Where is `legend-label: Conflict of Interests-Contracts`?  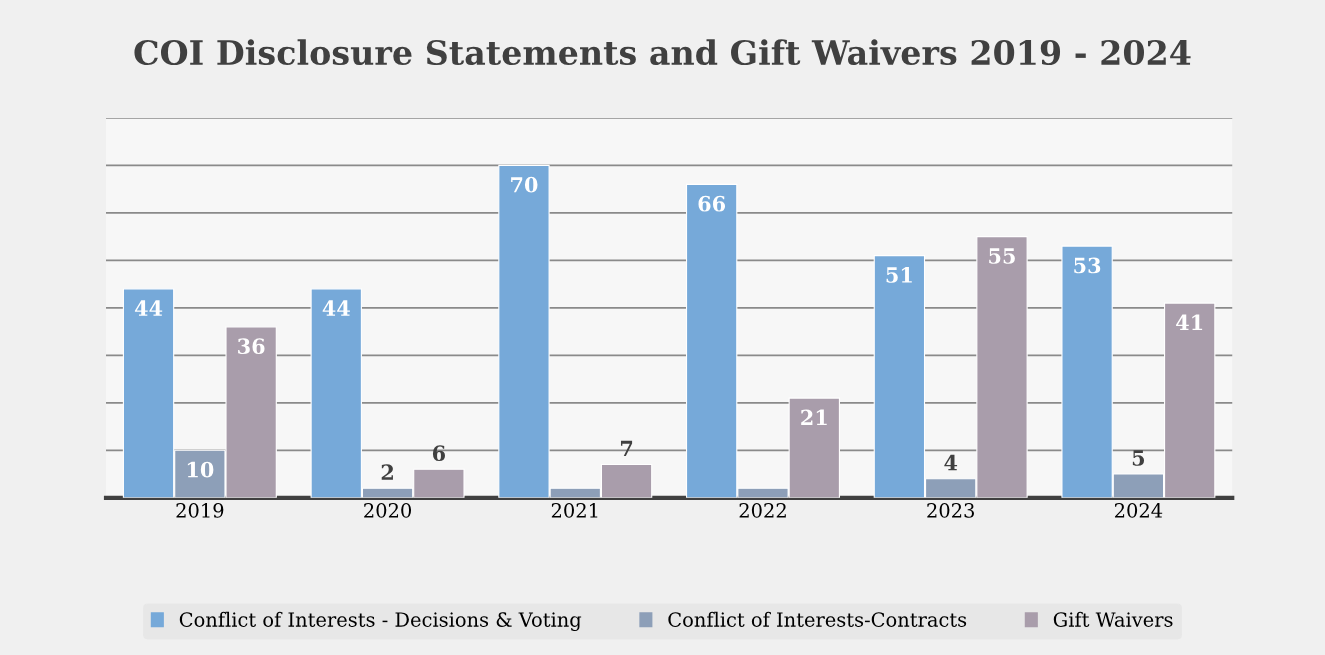
legend-label: Conflict of Interests-Contracts is located at coordinates (817, 619).